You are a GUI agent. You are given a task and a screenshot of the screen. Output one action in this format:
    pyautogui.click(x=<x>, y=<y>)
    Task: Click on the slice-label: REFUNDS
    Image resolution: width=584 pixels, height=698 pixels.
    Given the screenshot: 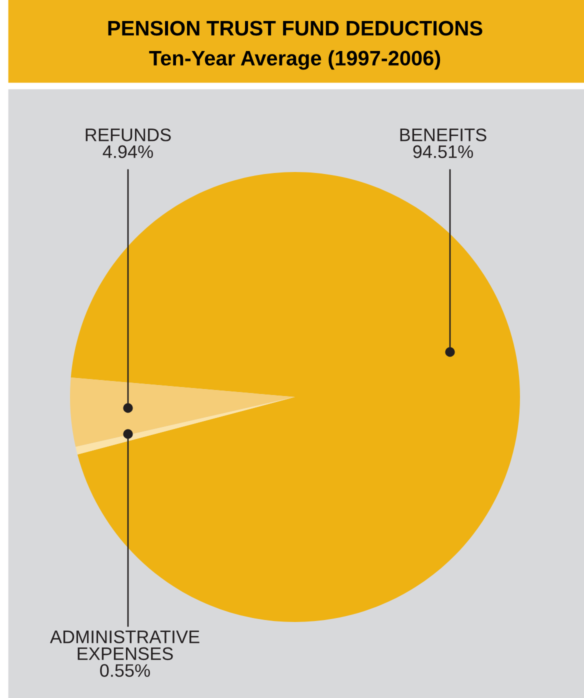 What is the action you would take?
    pyautogui.click(x=128, y=135)
    